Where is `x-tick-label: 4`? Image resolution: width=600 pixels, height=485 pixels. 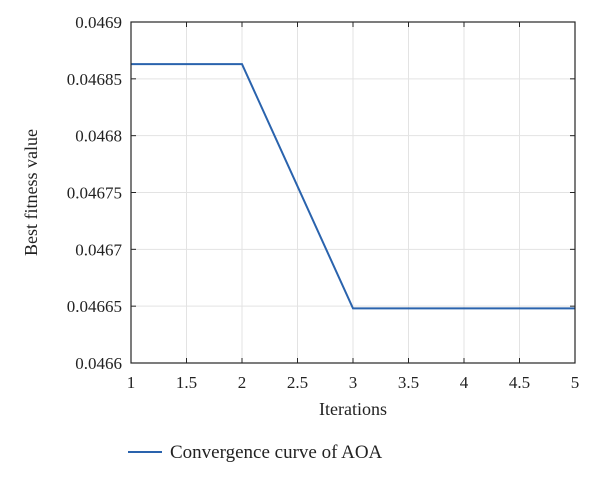 x-tick-label: 4 is located at coordinates (464, 382).